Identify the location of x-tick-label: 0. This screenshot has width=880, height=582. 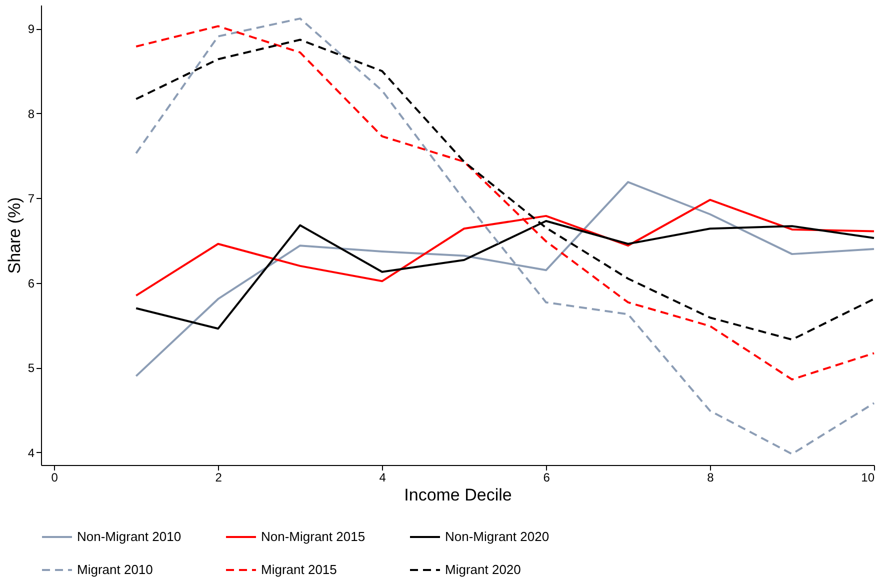
(54, 477).